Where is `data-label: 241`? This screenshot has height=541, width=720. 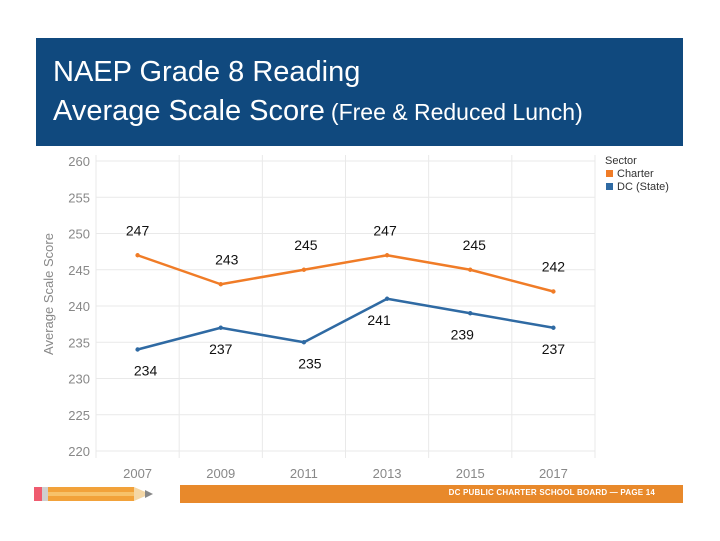
data-label: 241 is located at coordinates (379, 320).